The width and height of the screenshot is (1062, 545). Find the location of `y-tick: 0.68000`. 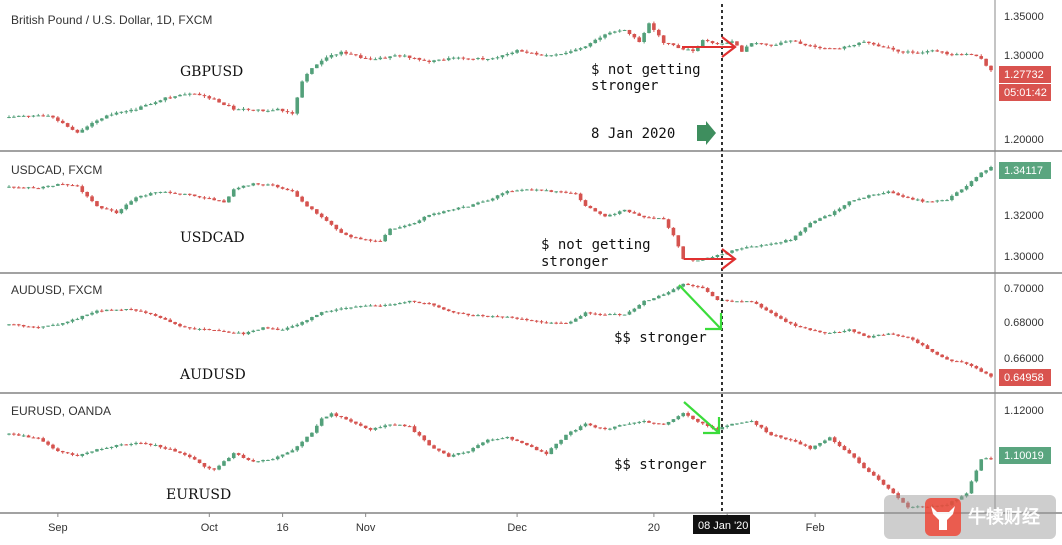

y-tick: 0.68000 is located at coordinates (1024, 323).